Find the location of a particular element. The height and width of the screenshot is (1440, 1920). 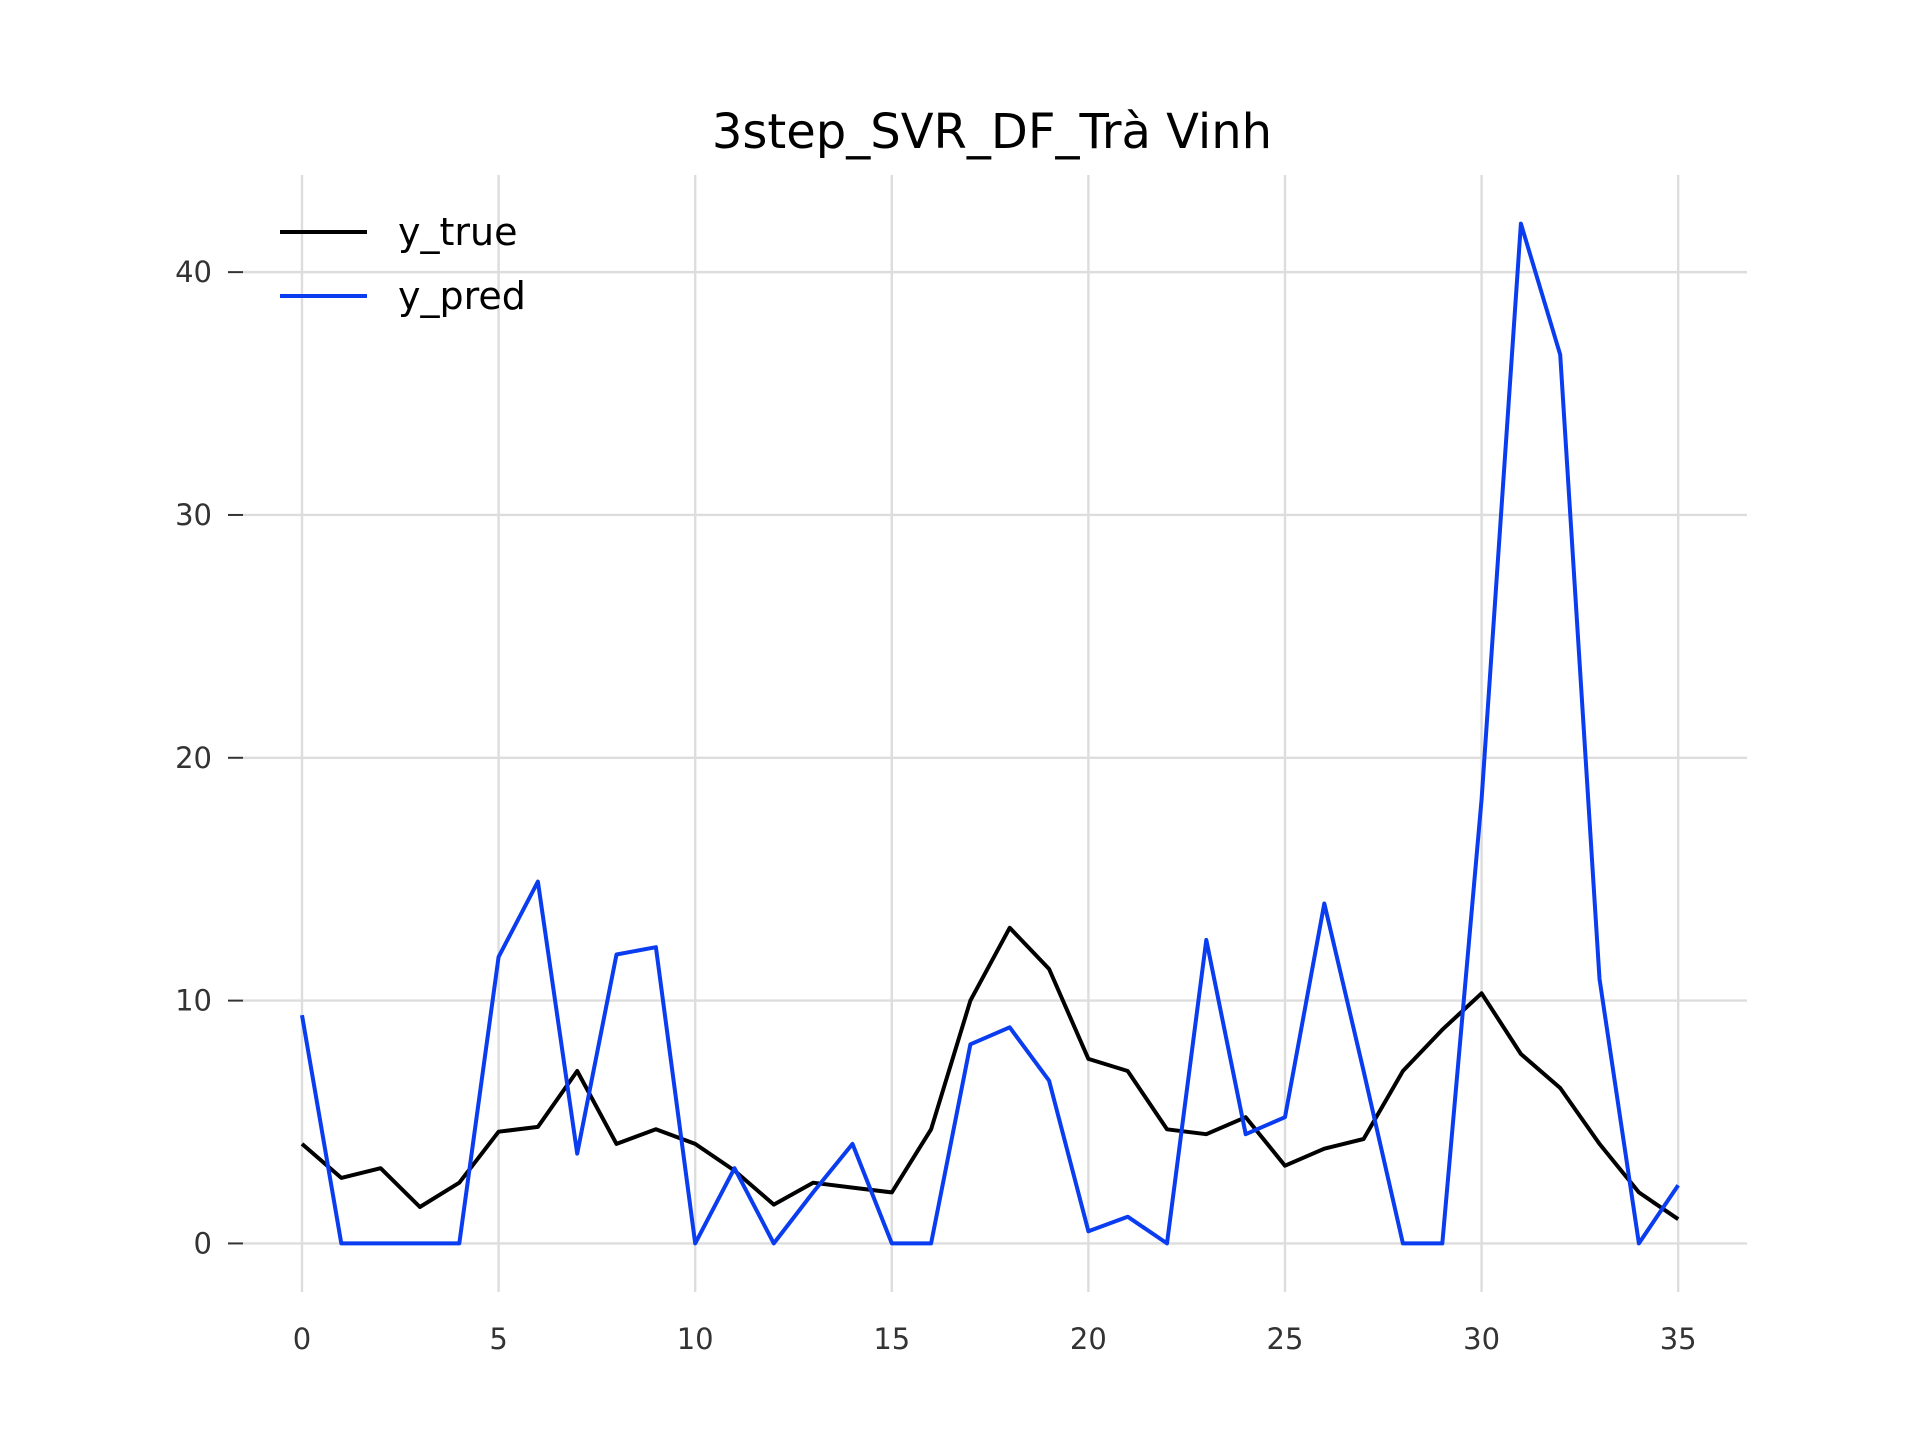

legend-label-y-true: y_true is located at coordinates (457, 232).